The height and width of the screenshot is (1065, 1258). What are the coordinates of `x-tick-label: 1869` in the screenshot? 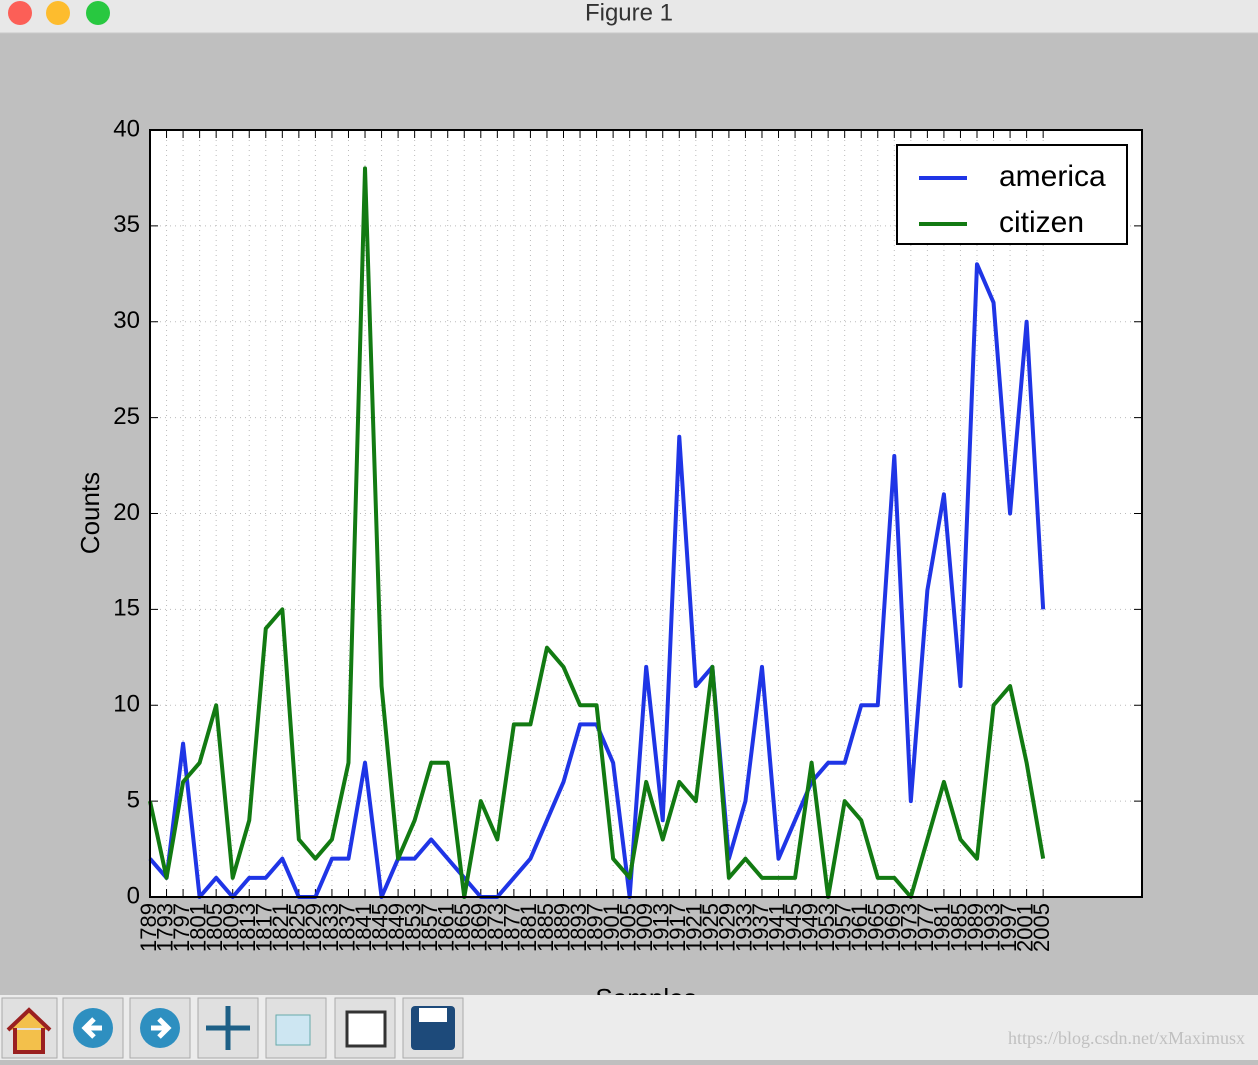 It's located at (479, 927).